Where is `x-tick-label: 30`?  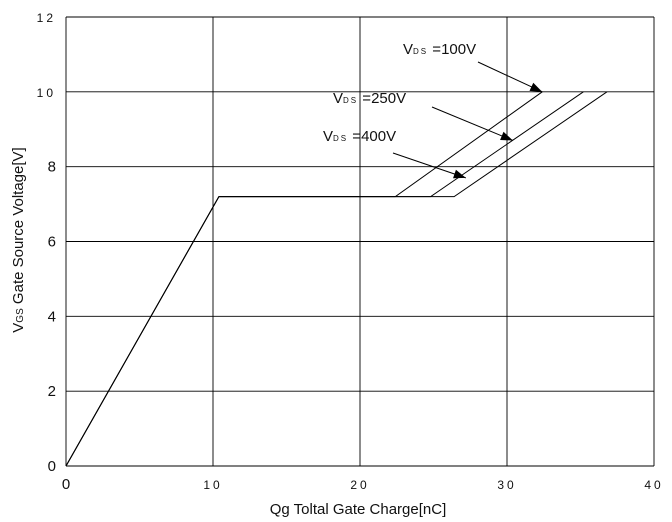
x-tick-label: 30 is located at coordinates (506, 485).